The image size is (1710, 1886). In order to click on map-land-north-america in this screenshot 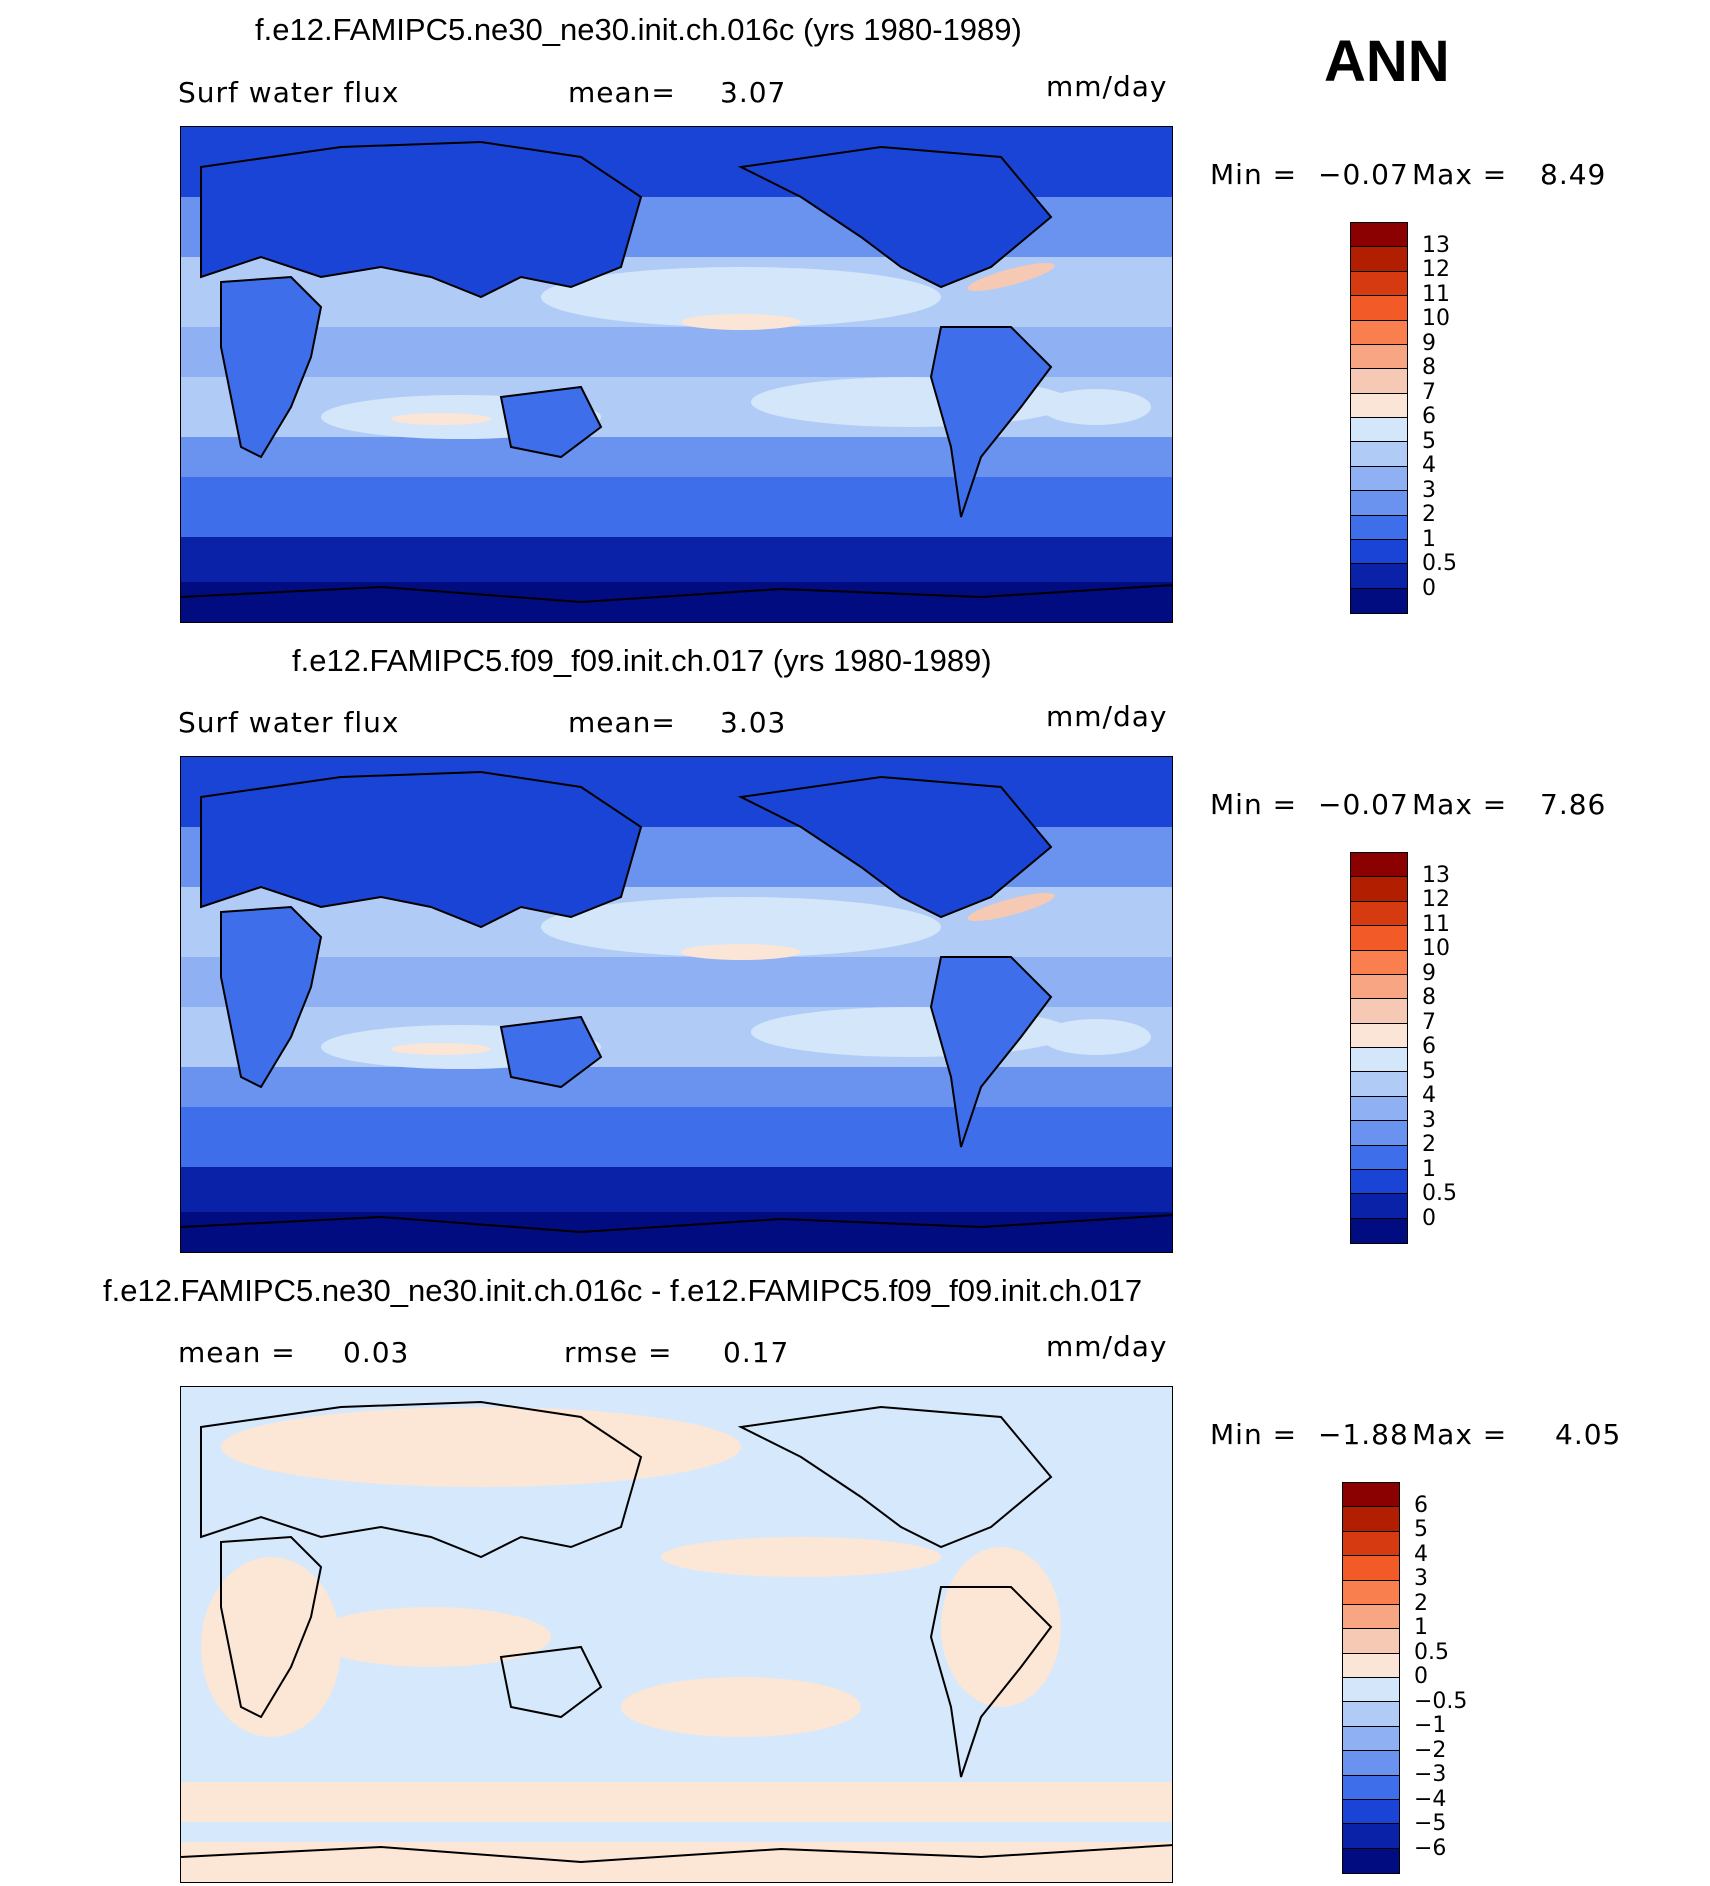, I will do `click(895, 1477)`.